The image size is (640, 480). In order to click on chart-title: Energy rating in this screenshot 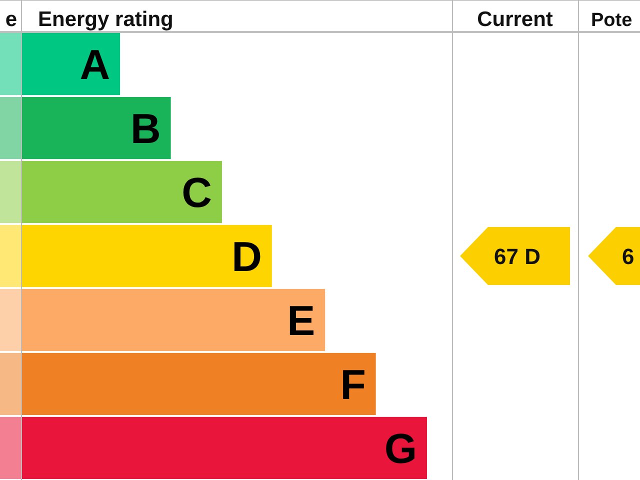, I will do `click(106, 19)`.